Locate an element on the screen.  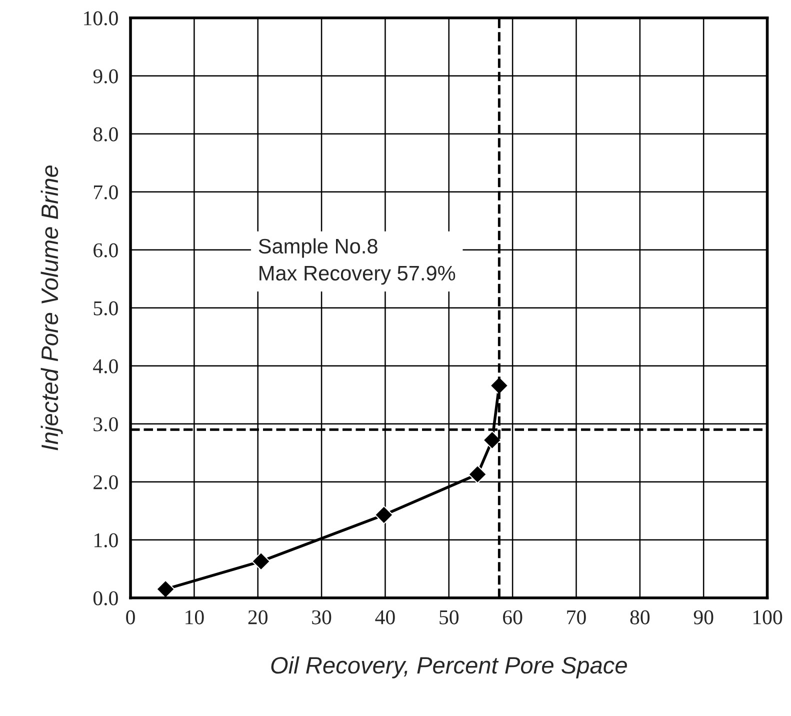
y-tick-label: 2.0 is located at coordinates (106, 482).